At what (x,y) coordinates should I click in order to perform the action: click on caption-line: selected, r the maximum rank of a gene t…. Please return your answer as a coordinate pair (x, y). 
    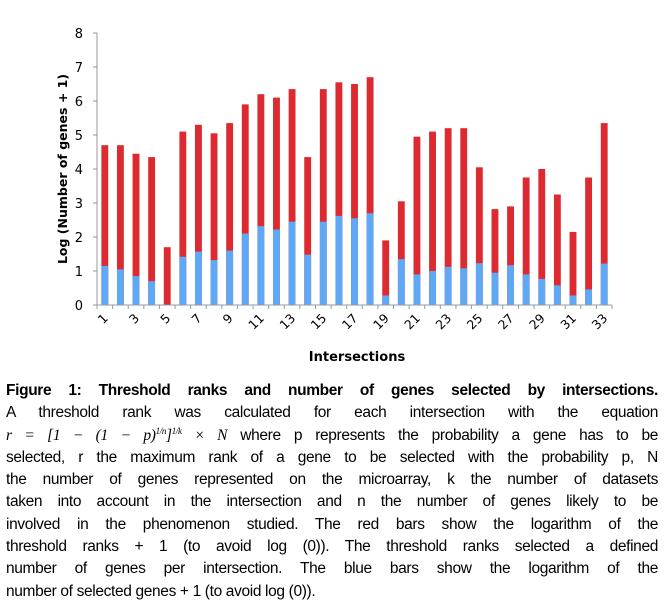
    Looking at the image, I should click on (332, 457).